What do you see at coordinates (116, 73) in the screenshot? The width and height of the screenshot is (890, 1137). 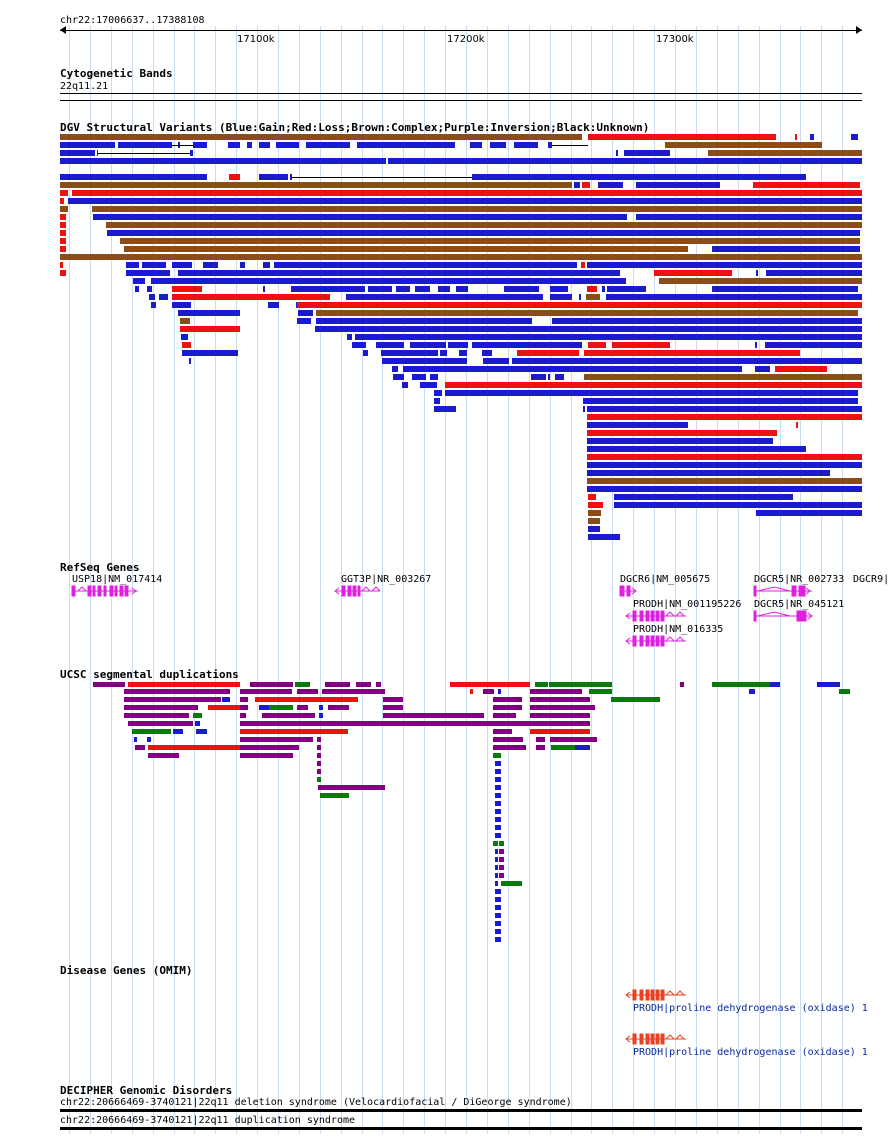 I see `track-title-cytobands: Cytogenetic Bands` at bounding box center [116, 73].